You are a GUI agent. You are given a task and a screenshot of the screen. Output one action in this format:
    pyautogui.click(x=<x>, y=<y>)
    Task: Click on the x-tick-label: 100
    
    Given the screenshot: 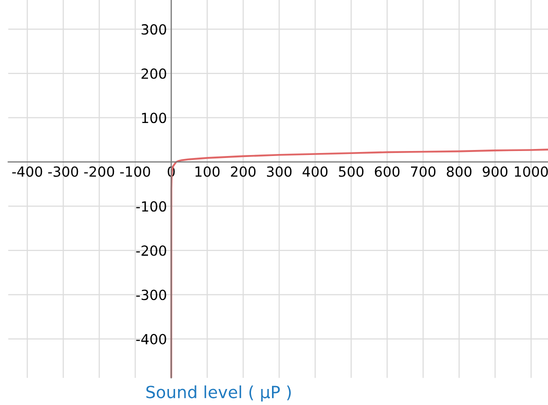 What is the action you would take?
    pyautogui.click(x=207, y=171)
    